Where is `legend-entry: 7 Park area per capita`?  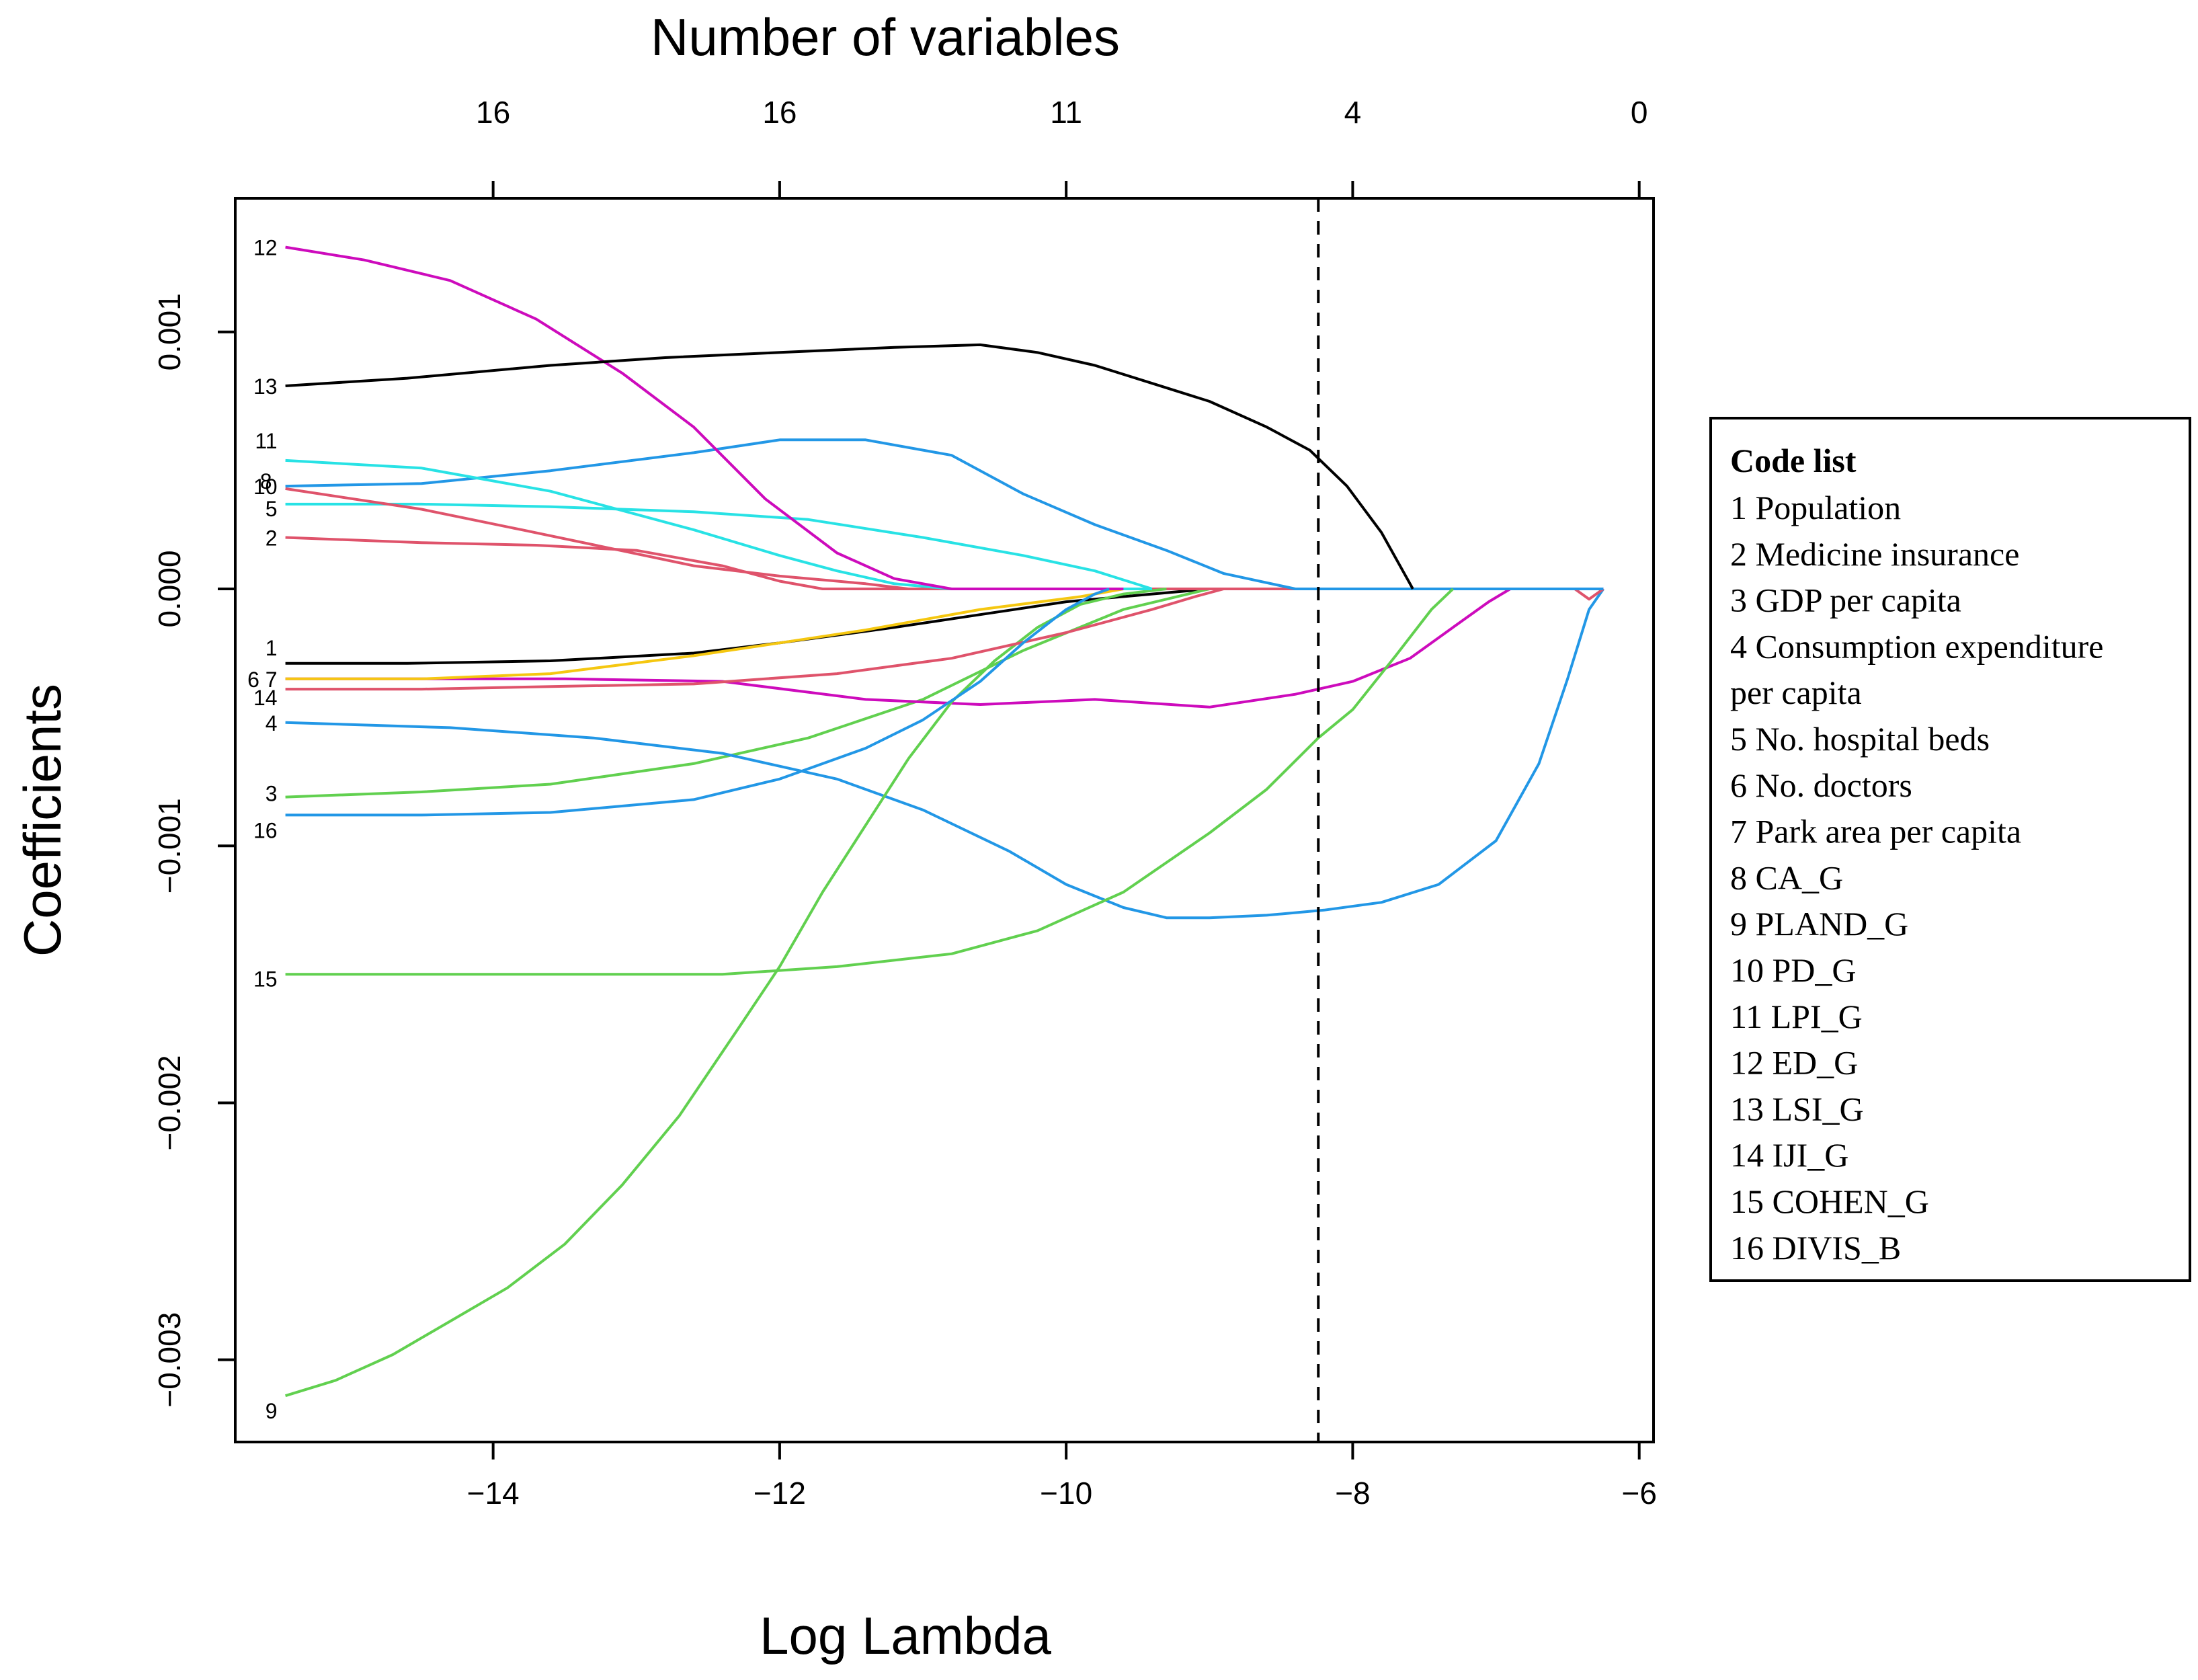 legend-entry: 7 Park area per capita is located at coordinates (1875, 832).